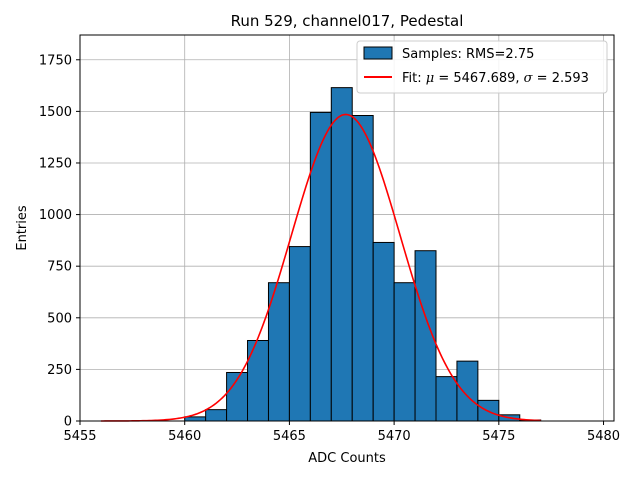  Describe the element at coordinates (468, 54) in the screenshot. I see `legend-label-samples: Samples: RMS=2.75` at that location.